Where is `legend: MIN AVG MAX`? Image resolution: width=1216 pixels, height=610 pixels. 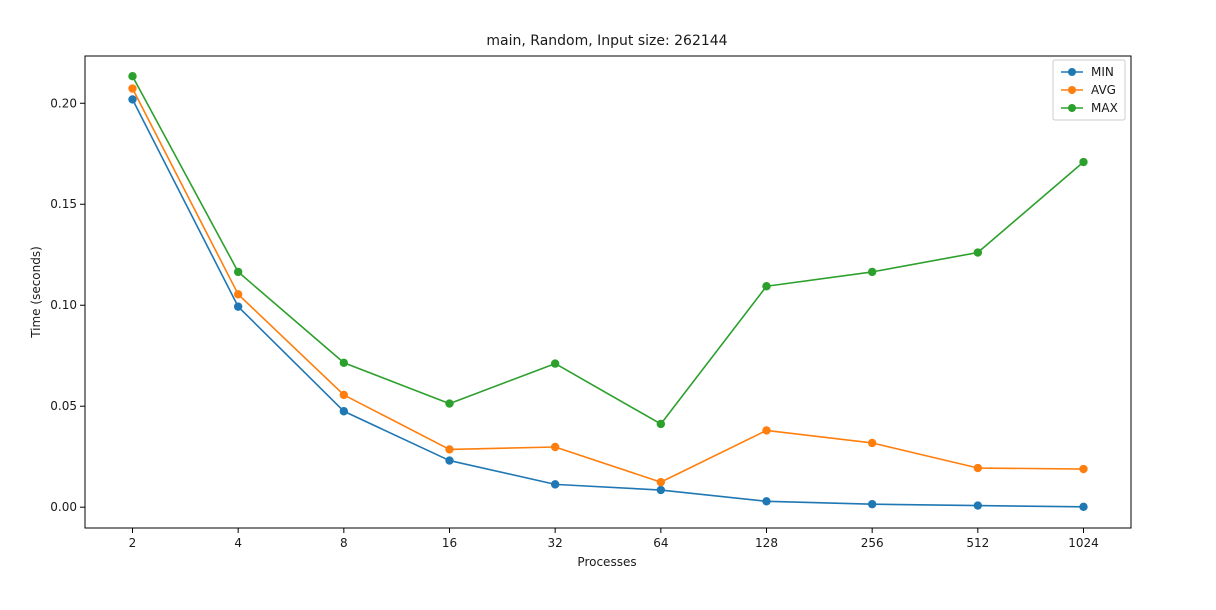
legend: MIN AVG MAX is located at coordinates (1089, 90).